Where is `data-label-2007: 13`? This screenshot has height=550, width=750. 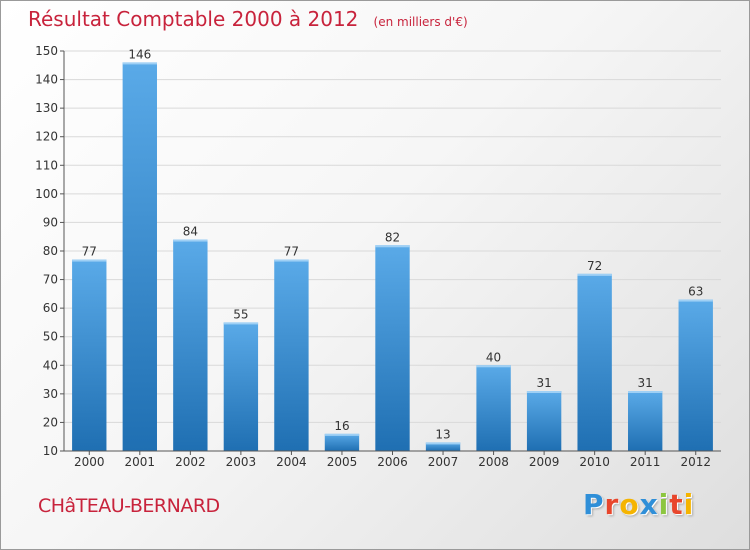
data-label-2007: 13 is located at coordinates (442, 434).